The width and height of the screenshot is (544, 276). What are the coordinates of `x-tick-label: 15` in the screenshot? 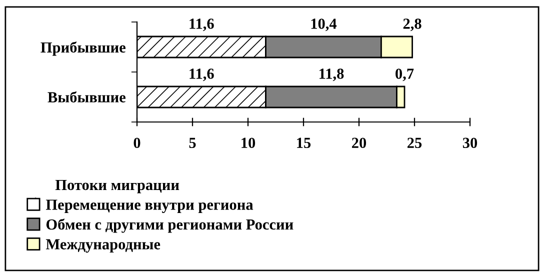 It's located at (304, 143).